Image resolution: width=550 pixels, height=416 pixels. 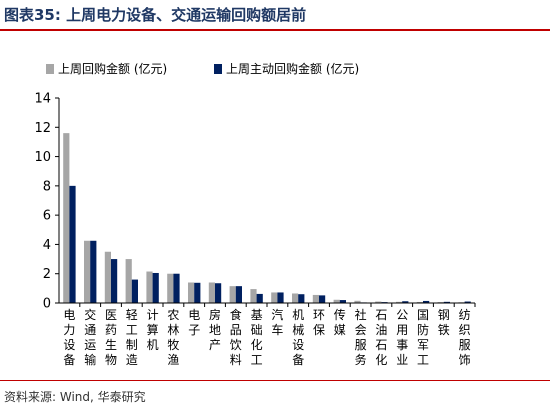 What do you see at coordinates (47, 202) in the screenshot?
I see `y-axis: 0 2 4 6 8 10 12 14` at bounding box center [47, 202].